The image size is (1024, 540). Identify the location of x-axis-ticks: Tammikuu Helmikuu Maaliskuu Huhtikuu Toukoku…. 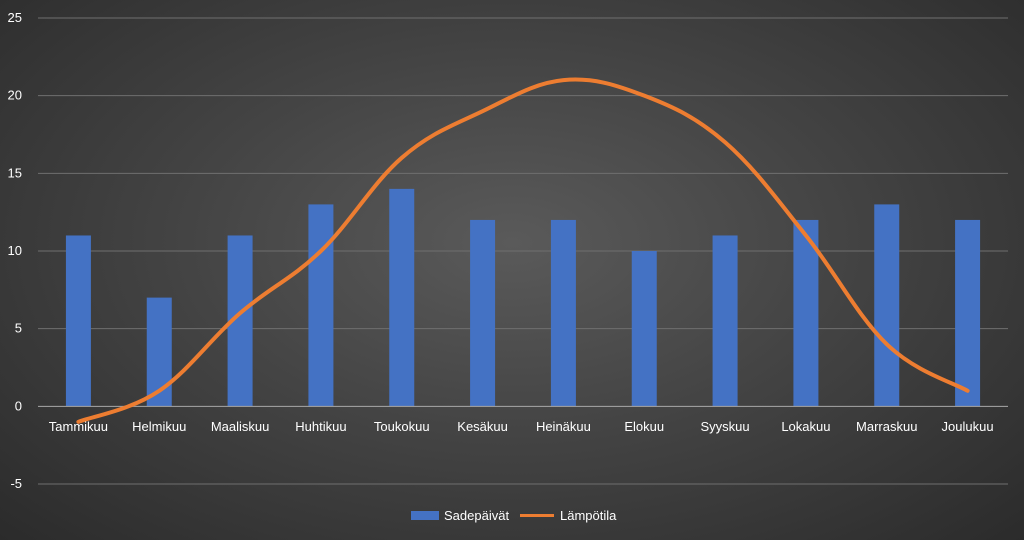
(521, 426).